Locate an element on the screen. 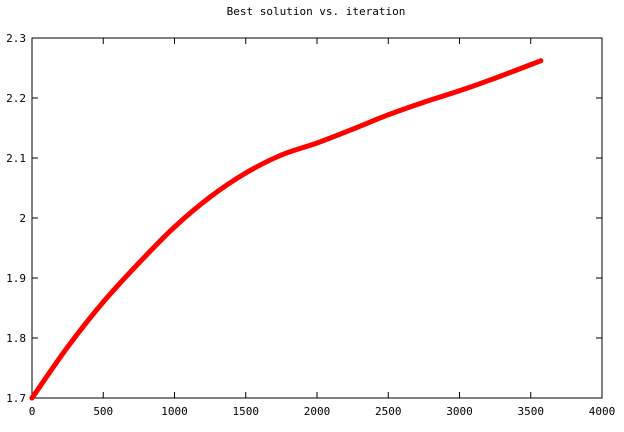 Image resolution: width=624 pixels, height=432 pixels. x-tick-labels: 0 500 1000 1500 2000 2500 3000 3500 4000 is located at coordinates (322, 411).